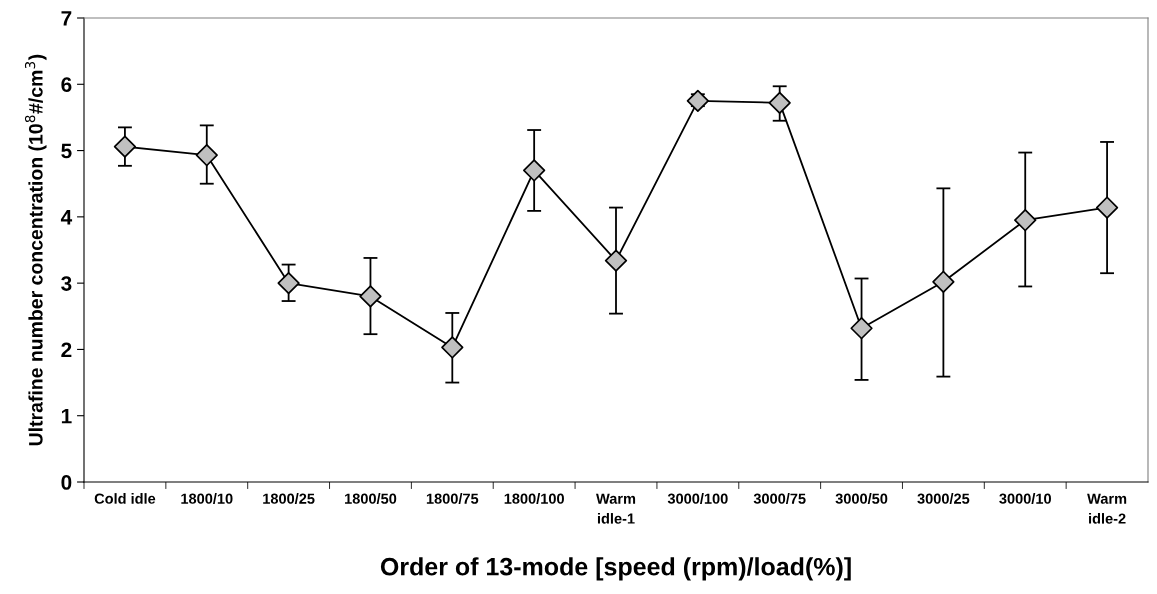 The width and height of the screenshot is (1157, 594). I want to click on y-tick-label: 4, so click(66, 217).